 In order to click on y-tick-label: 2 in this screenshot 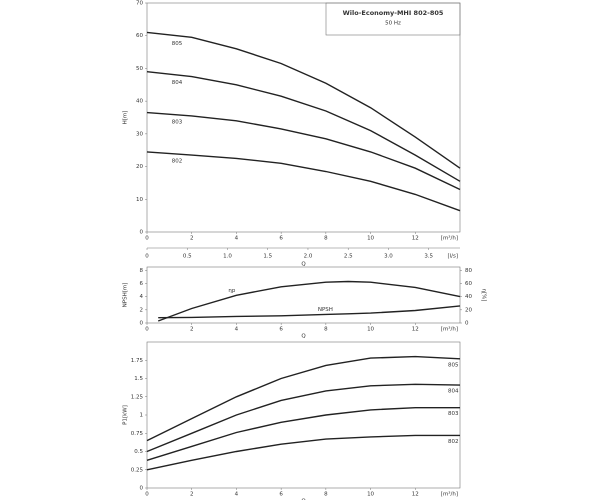, I will do `click(142, 310)`.